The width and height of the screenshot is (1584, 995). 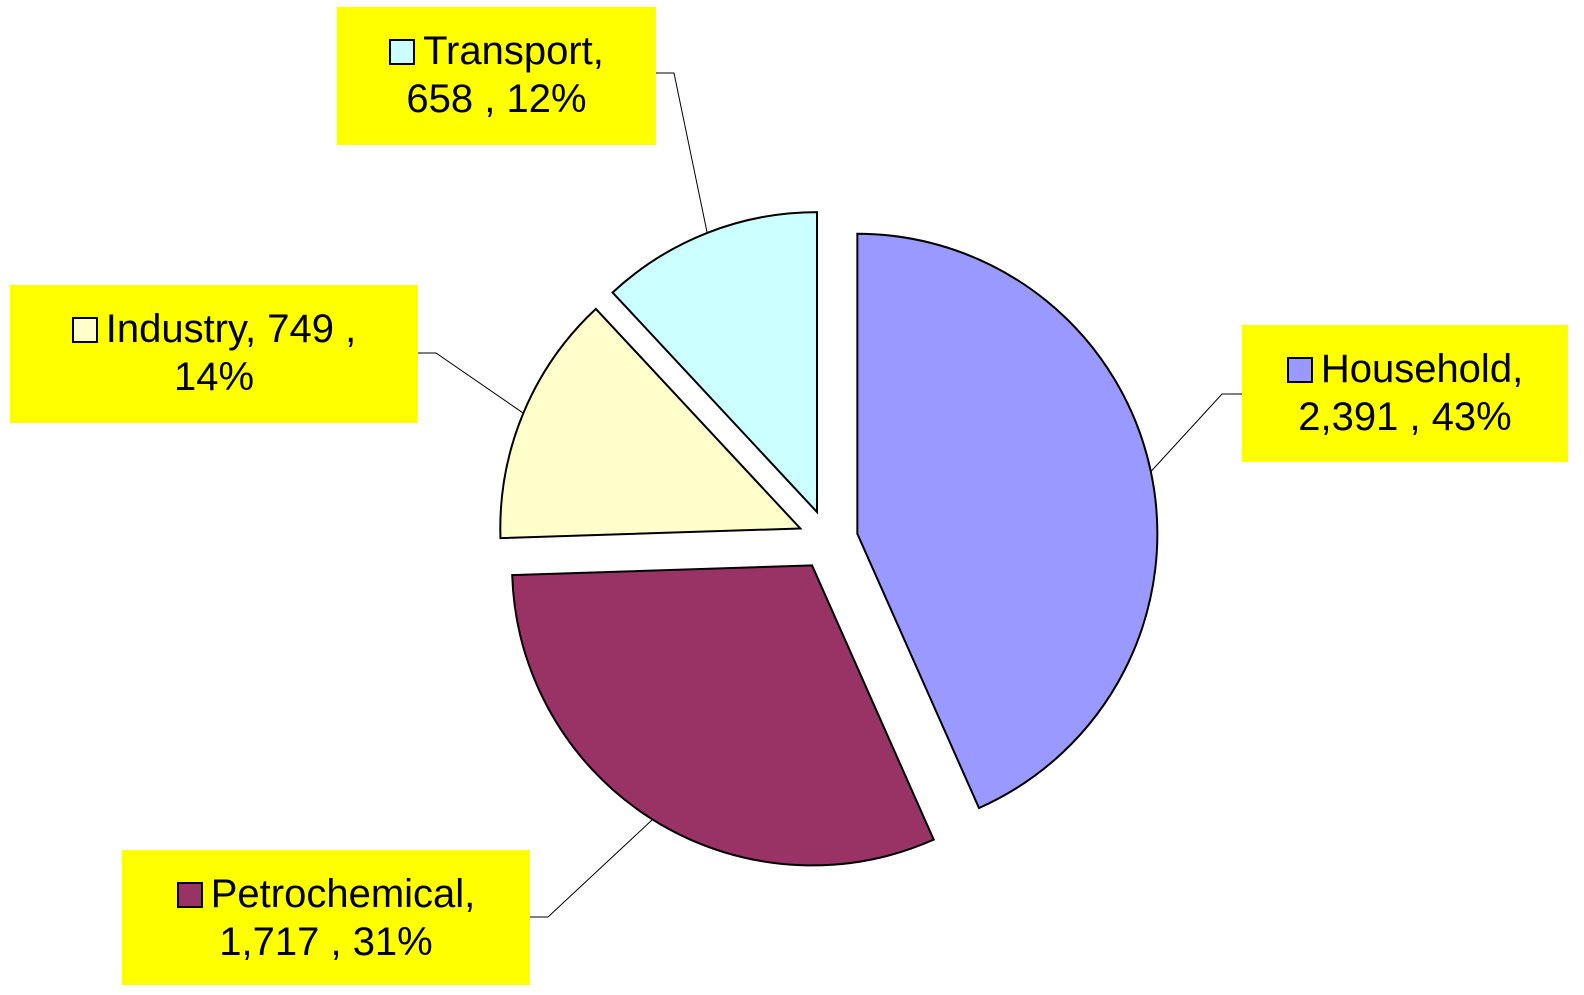 What do you see at coordinates (1405, 393) in the screenshot?
I see `data-label: Household2,39143%` at bounding box center [1405, 393].